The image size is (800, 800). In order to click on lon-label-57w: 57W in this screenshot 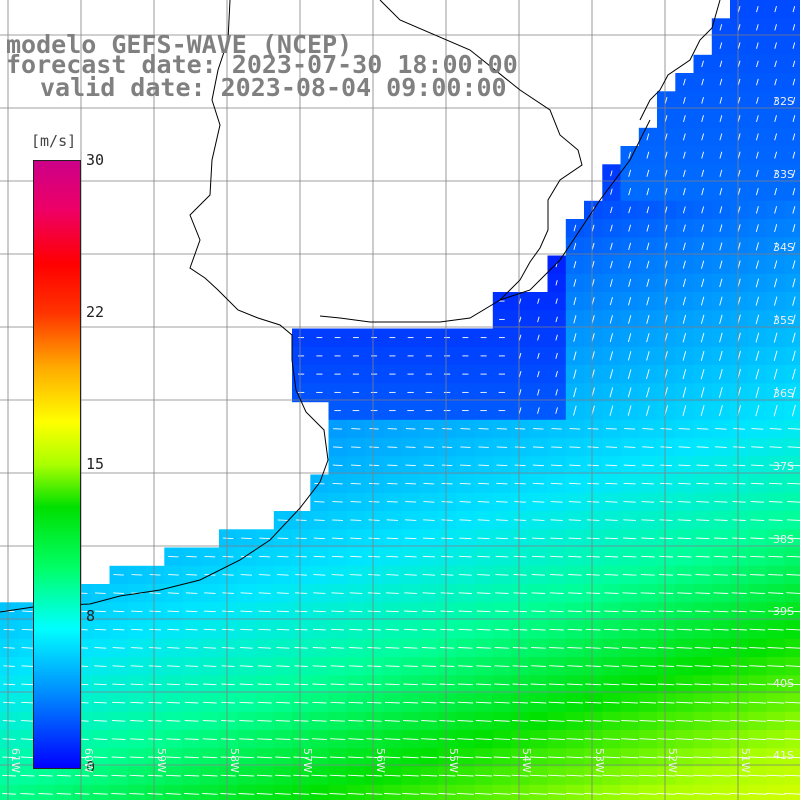, I will do `click(307, 760)`.